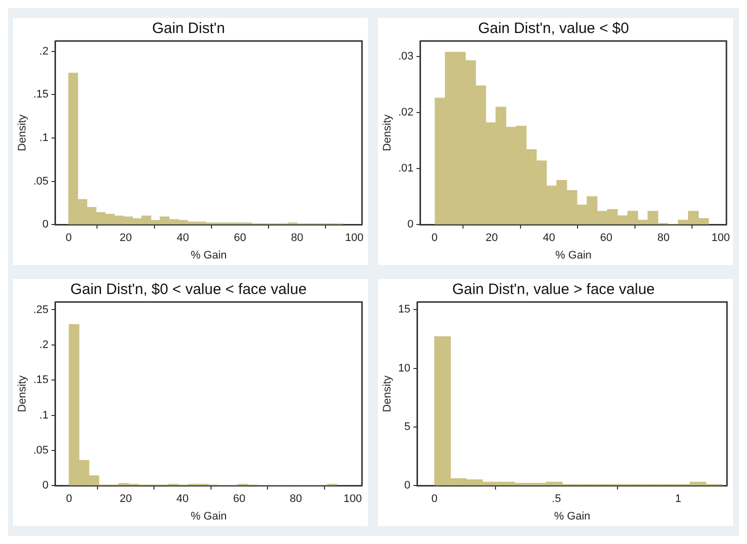 This screenshot has width=747, height=544. What do you see at coordinates (678, 499) in the screenshot?
I see `x-tick-label: 1` at bounding box center [678, 499].